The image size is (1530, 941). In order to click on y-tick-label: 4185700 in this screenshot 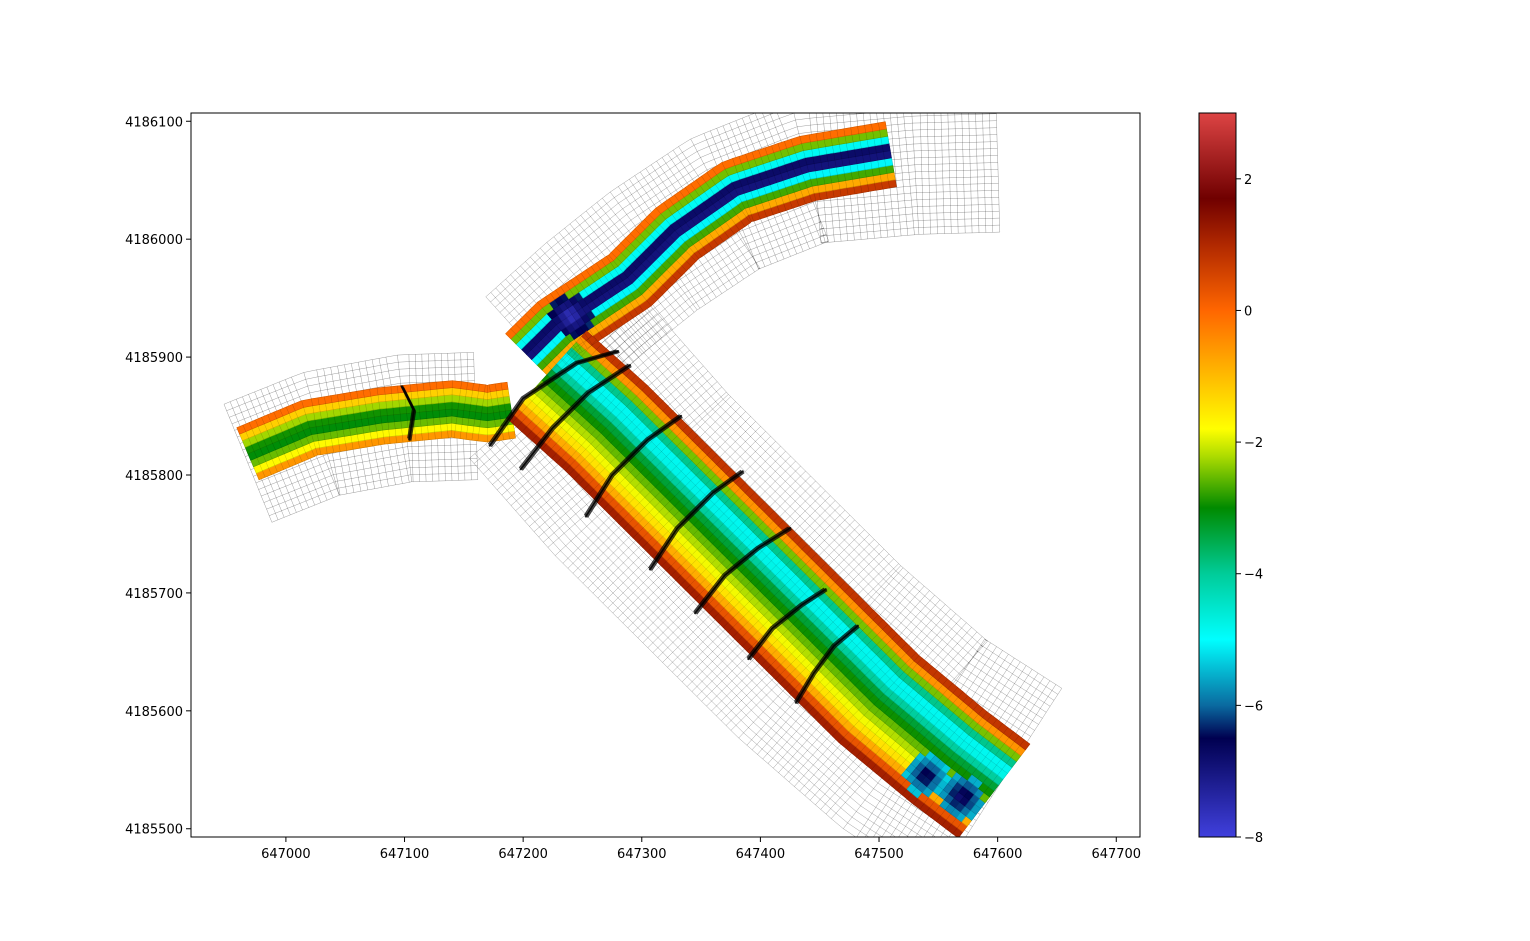, I will do `click(154, 594)`.